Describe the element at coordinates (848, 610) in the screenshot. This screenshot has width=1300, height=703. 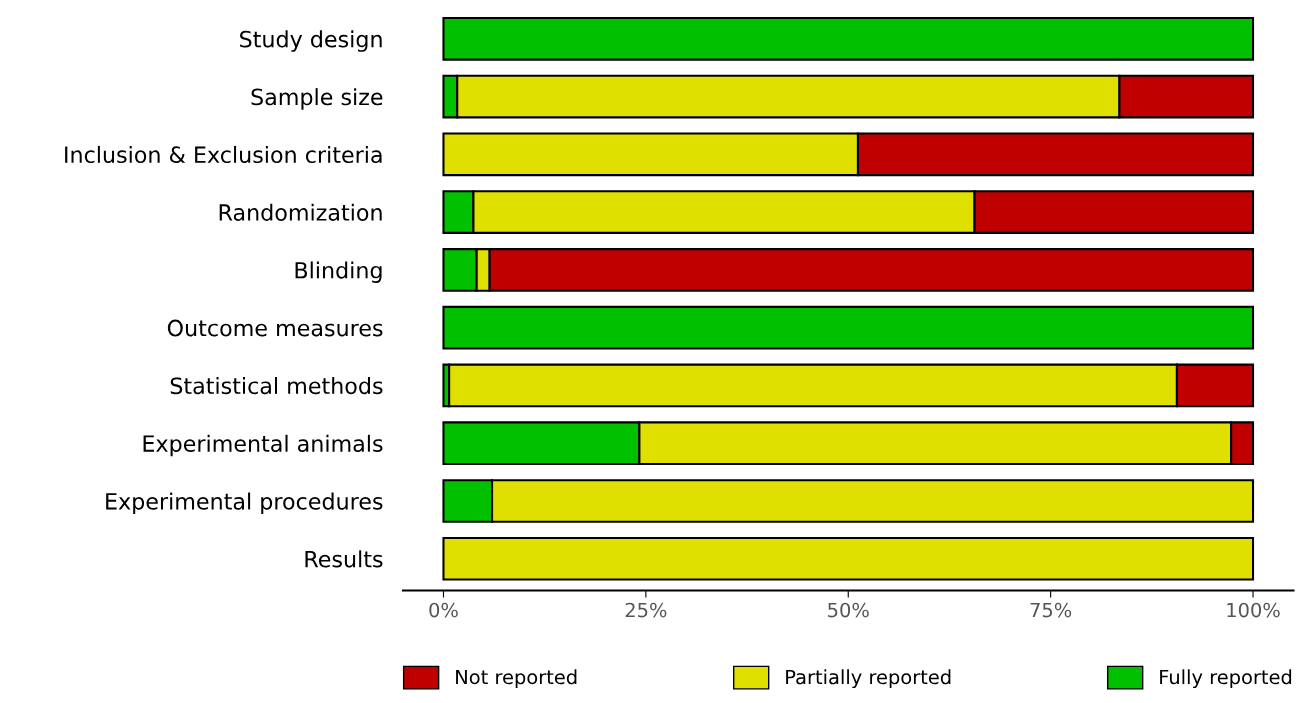
I see `x-tick-label: 50%` at that location.